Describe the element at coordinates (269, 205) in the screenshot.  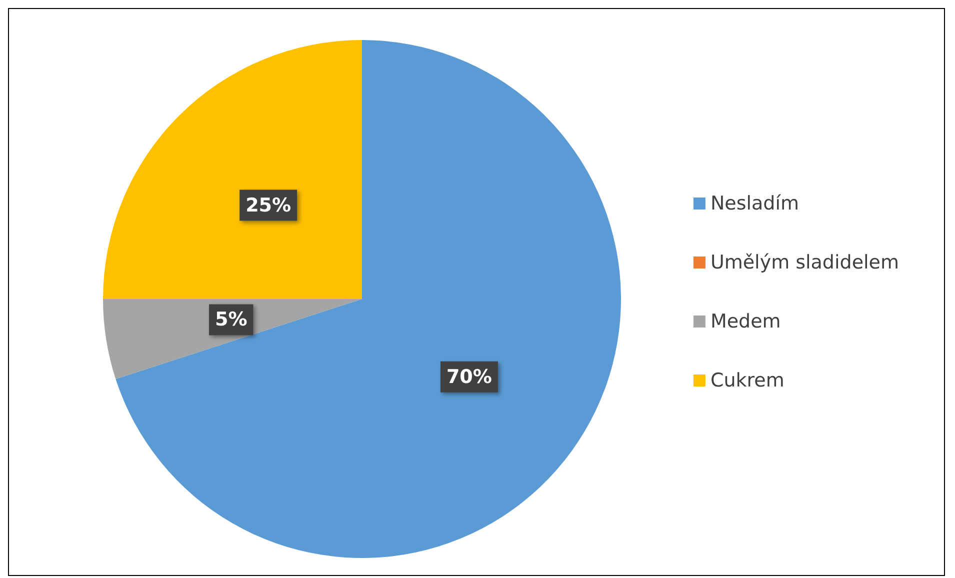
I see `data-label: 25%` at that location.